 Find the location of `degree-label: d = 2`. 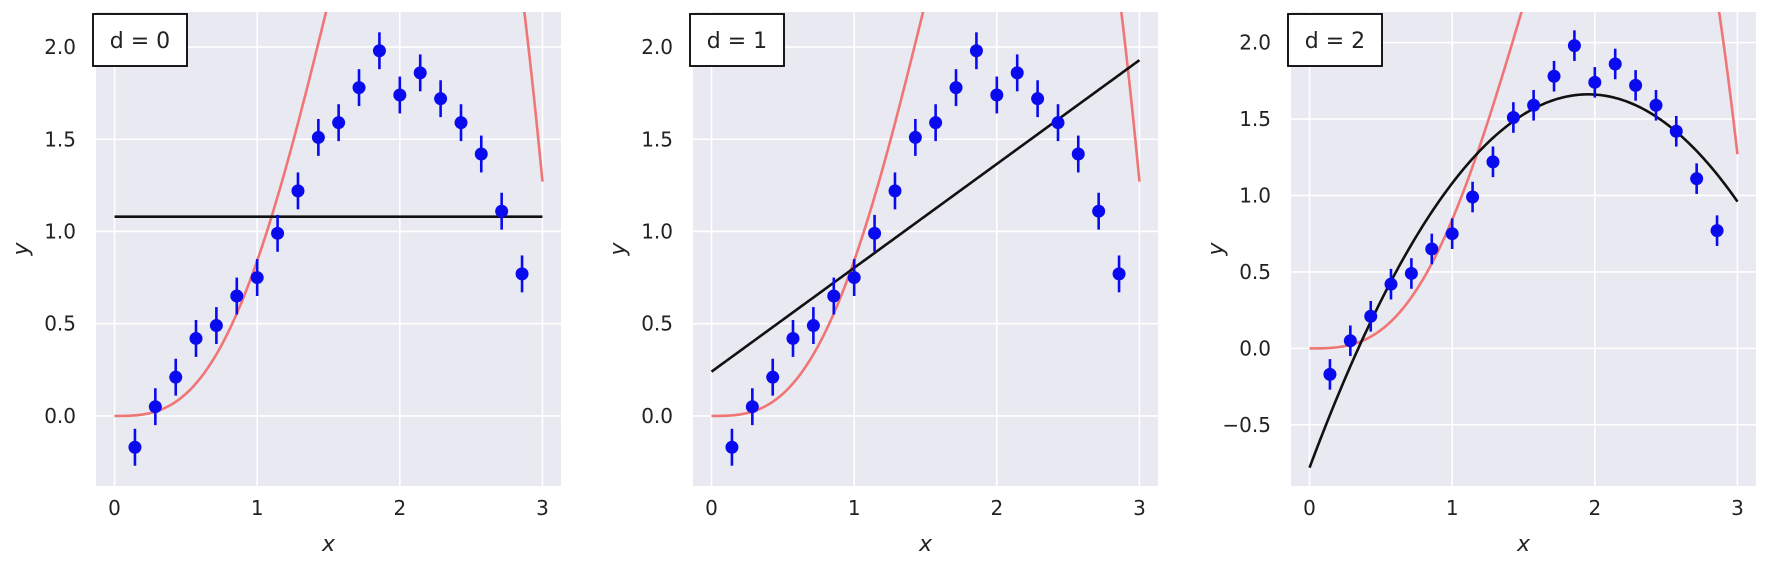

degree-label: d = 2 is located at coordinates (1335, 41).